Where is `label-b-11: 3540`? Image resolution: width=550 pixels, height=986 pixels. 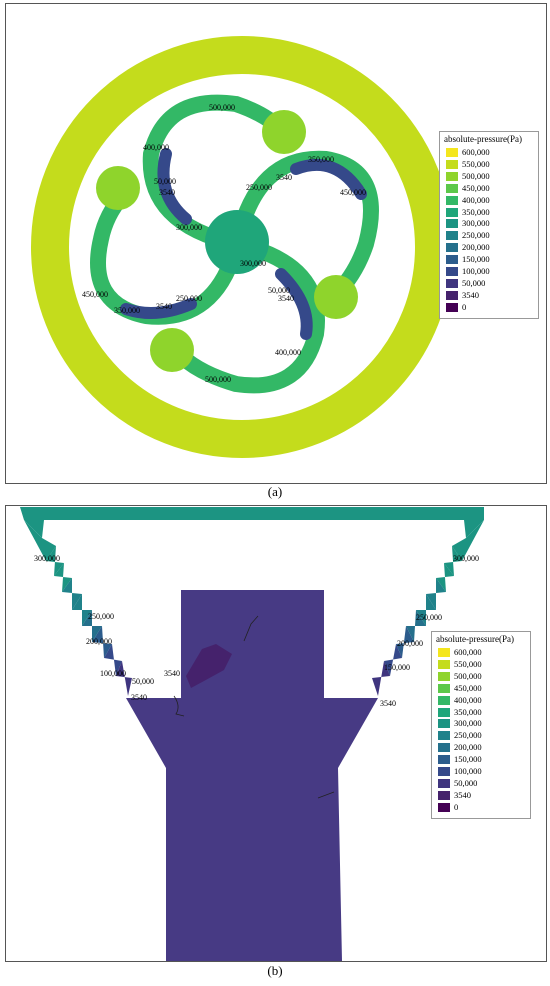
label-b-11: 3540 is located at coordinates (388, 703).